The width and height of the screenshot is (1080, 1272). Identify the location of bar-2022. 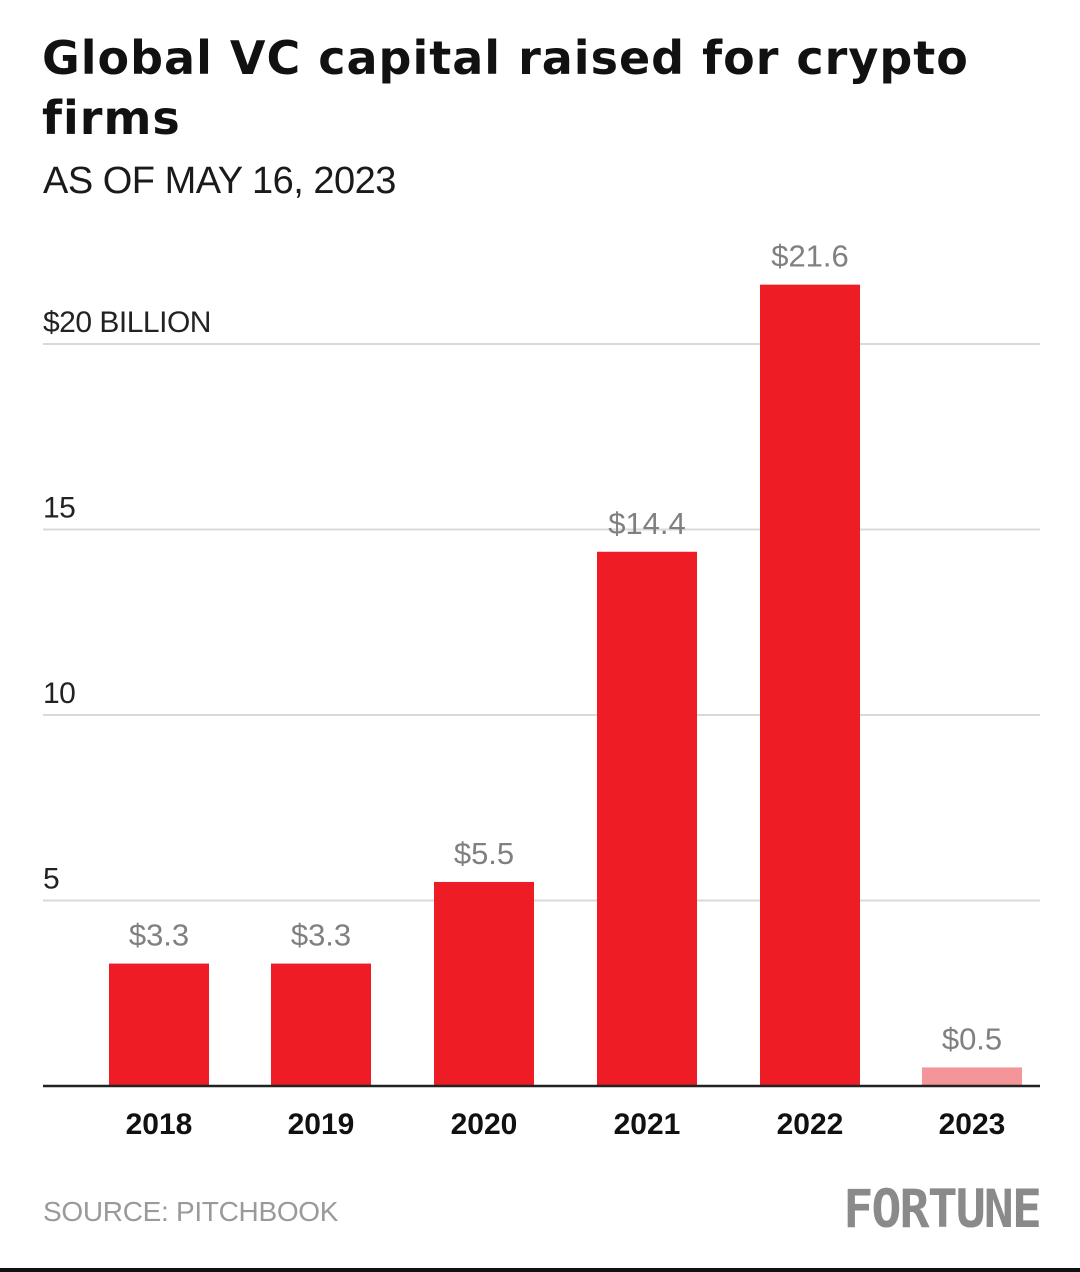
(810, 685).